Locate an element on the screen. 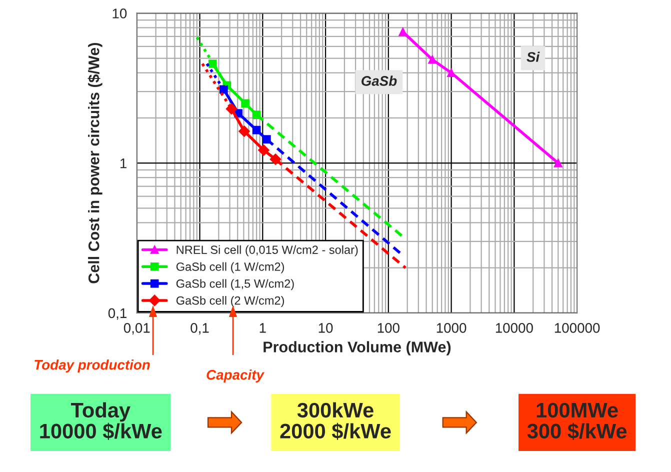 This screenshot has width=671, height=472. y-tick-label: 10 is located at coordinates (119, 13).